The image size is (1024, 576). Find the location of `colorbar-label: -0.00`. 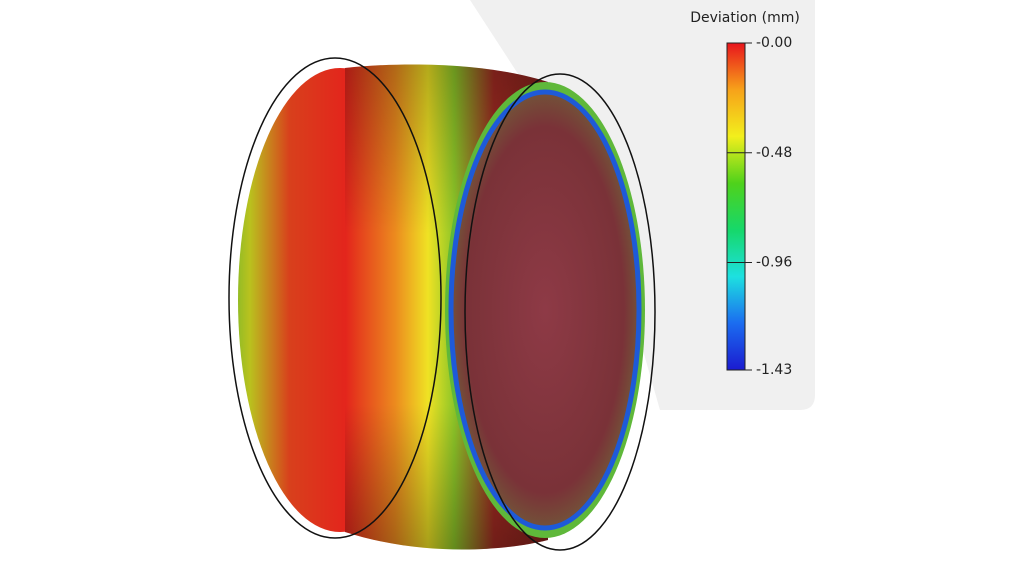

colorbar-label: -0.00 is located at coordinates (774, 43).